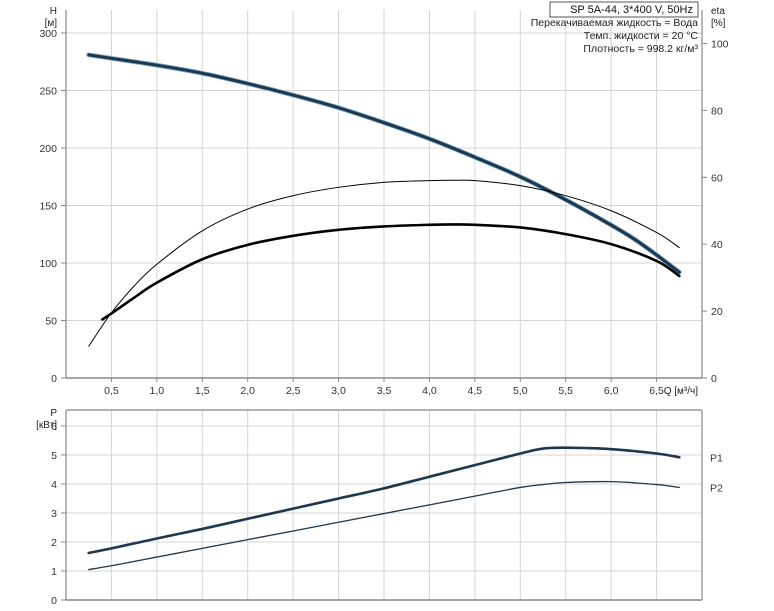  Describe the element at coordinates (391, 272) in the screenshot. I see `eta-curve-lower` at that location.